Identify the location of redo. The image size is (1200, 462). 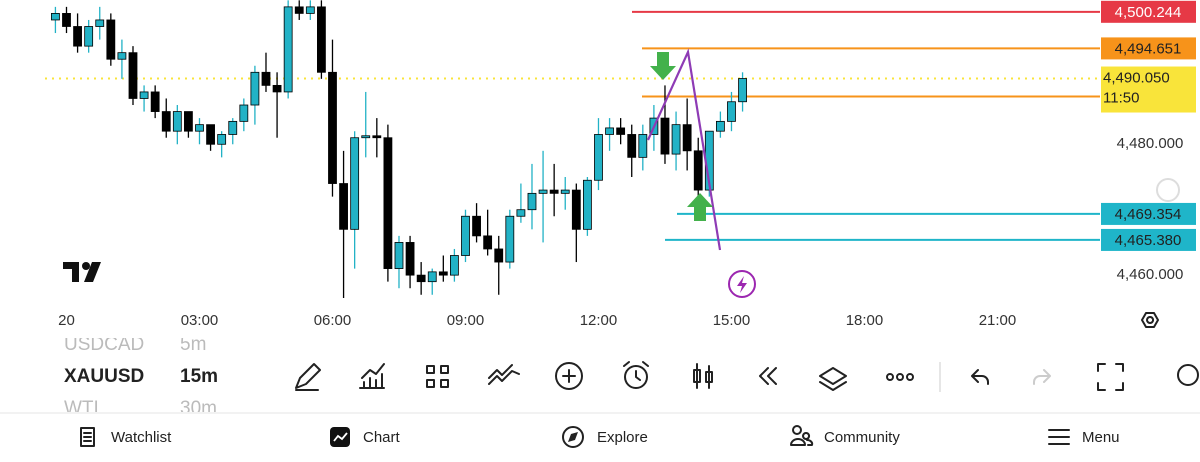
(1042, 377).